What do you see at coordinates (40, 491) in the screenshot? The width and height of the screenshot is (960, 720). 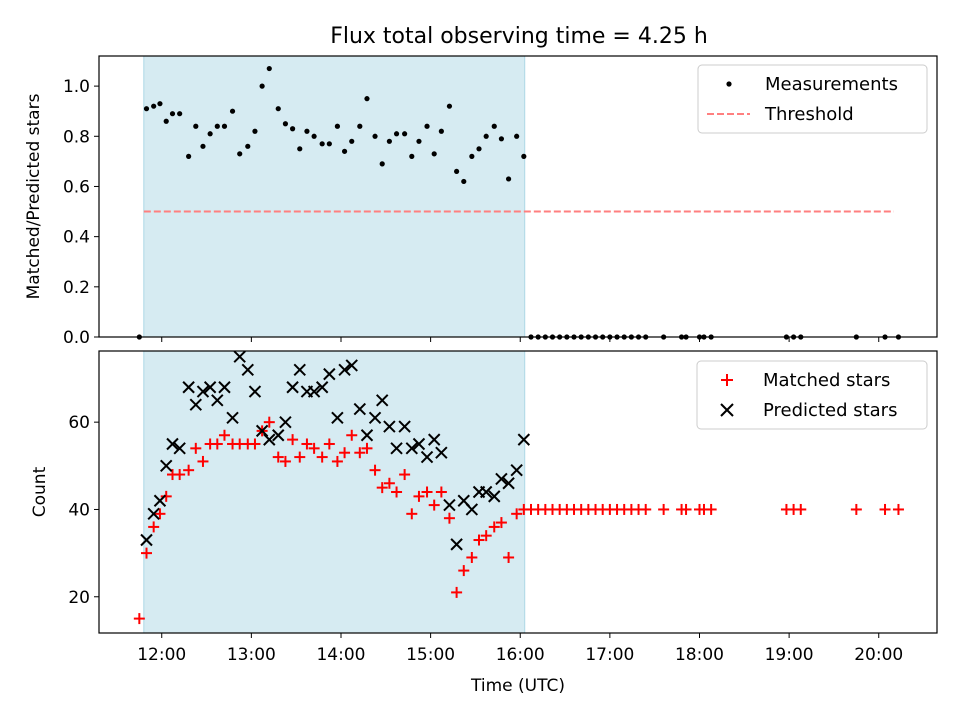 I see `bottom-y-axis-label: Count` at bounding box center [40, 491].